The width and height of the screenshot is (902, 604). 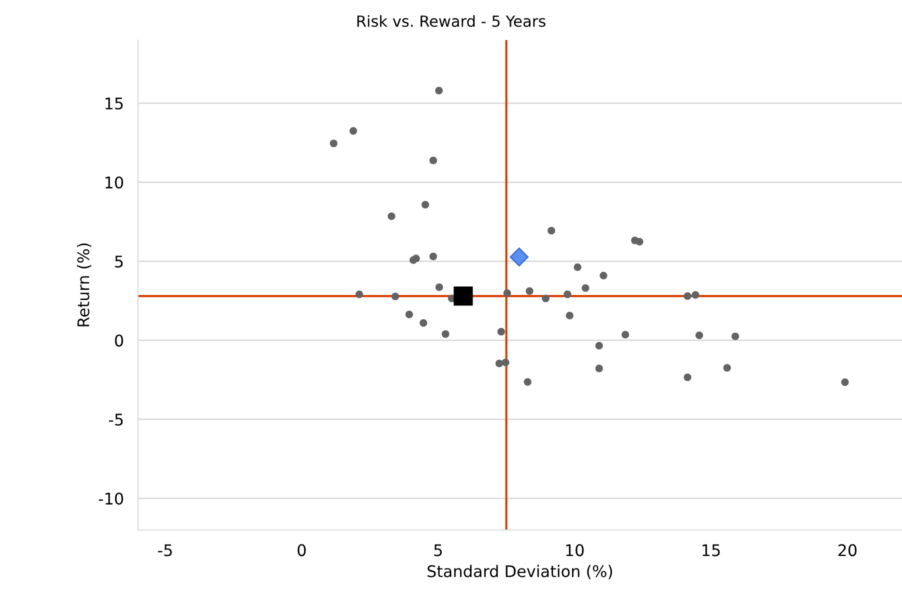 What do you see at coordinates (575, 550) in the screenshot?
I see `x-tick-label: 10` at bounding box center [575, 550].